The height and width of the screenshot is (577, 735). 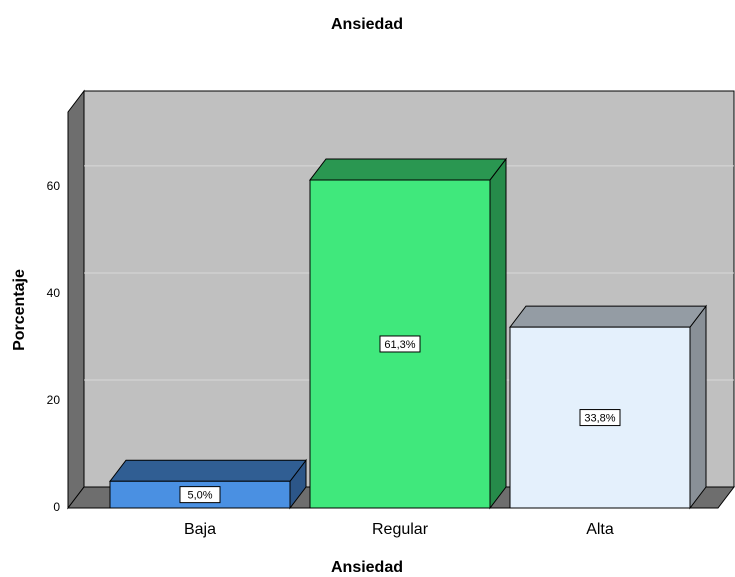 I want to click on y-tick-label: 40, so click(x=54, y=293).